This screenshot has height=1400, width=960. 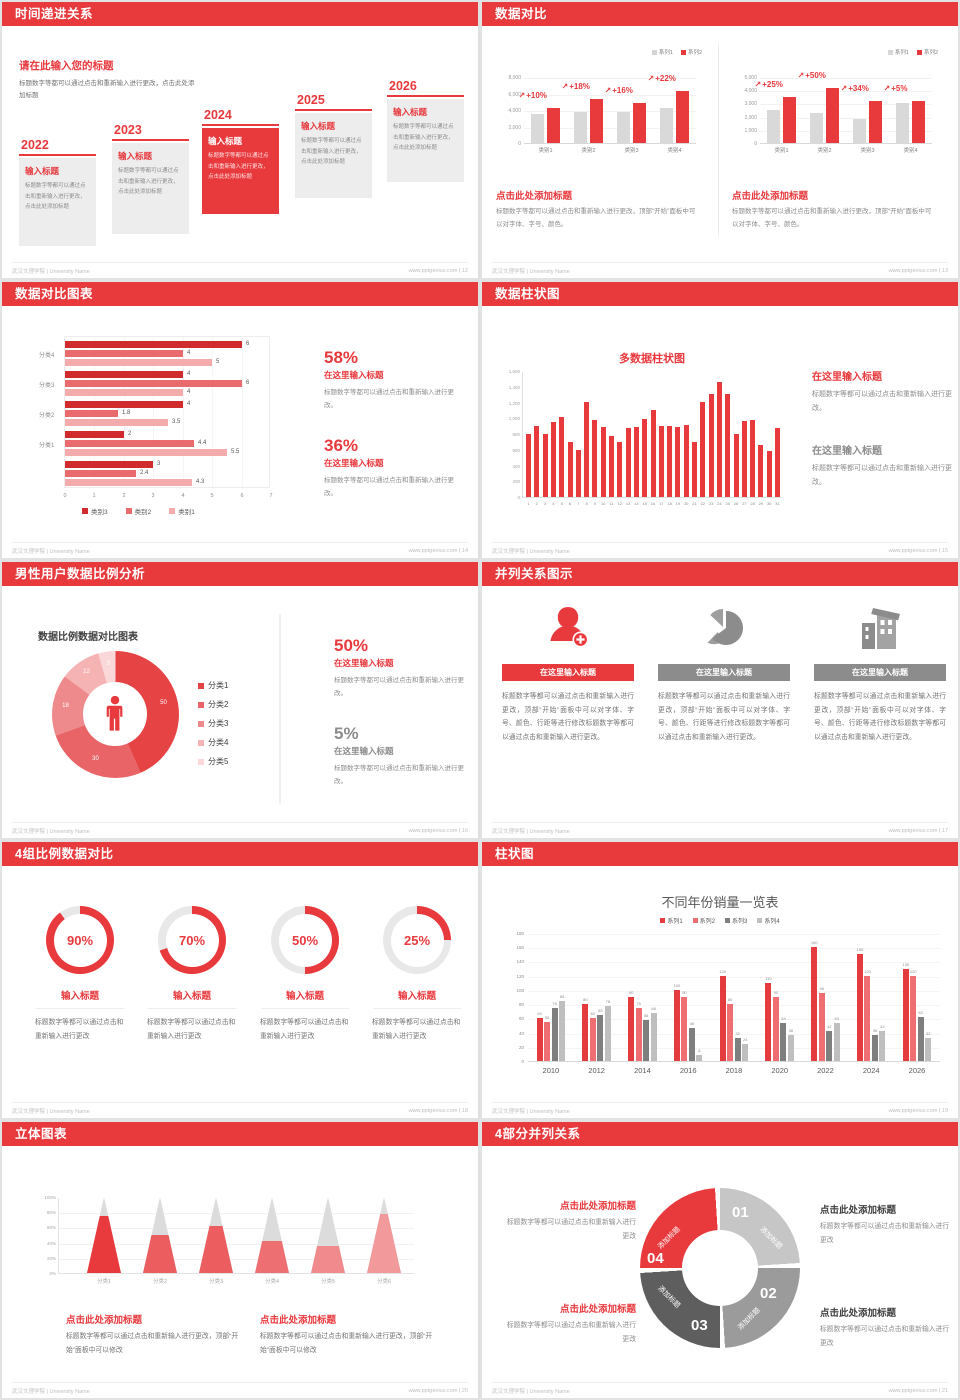 What do you see at coordinates (652, 359) in the screenshot?
I see `chart-title: 多数据柱状图` at bounding box center [652, 359].